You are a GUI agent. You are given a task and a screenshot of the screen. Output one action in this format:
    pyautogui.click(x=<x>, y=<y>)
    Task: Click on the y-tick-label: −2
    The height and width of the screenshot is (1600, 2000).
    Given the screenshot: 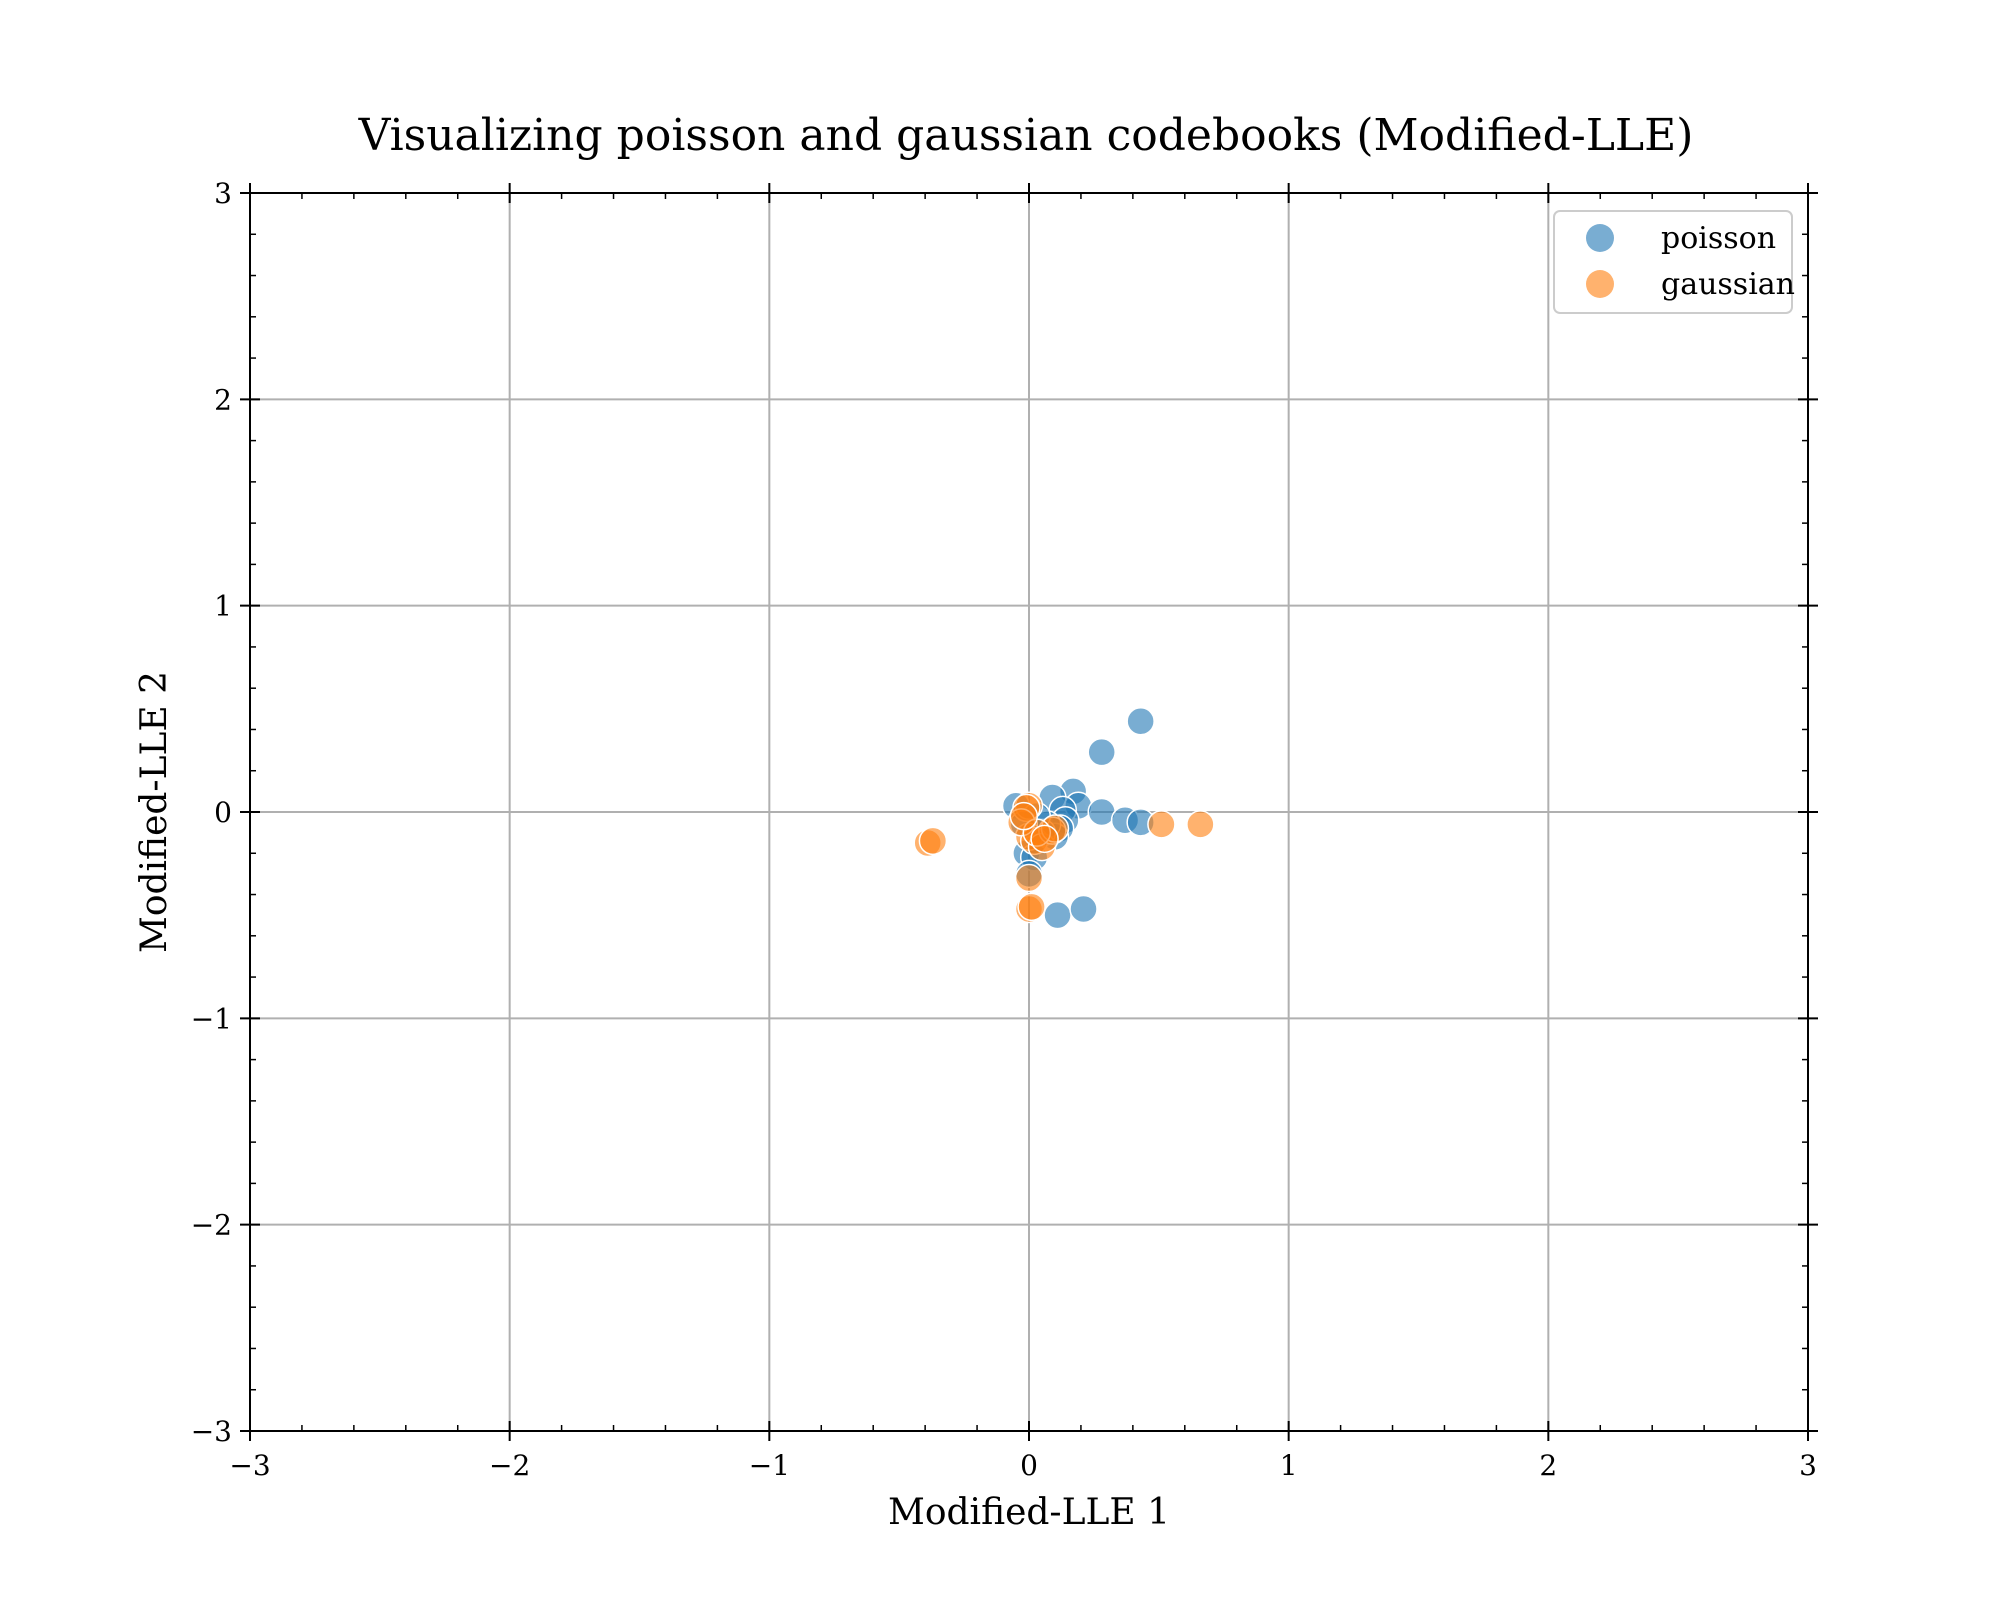 What is the action you would take?
    pyautogui.click(x=211, y=1225)
    